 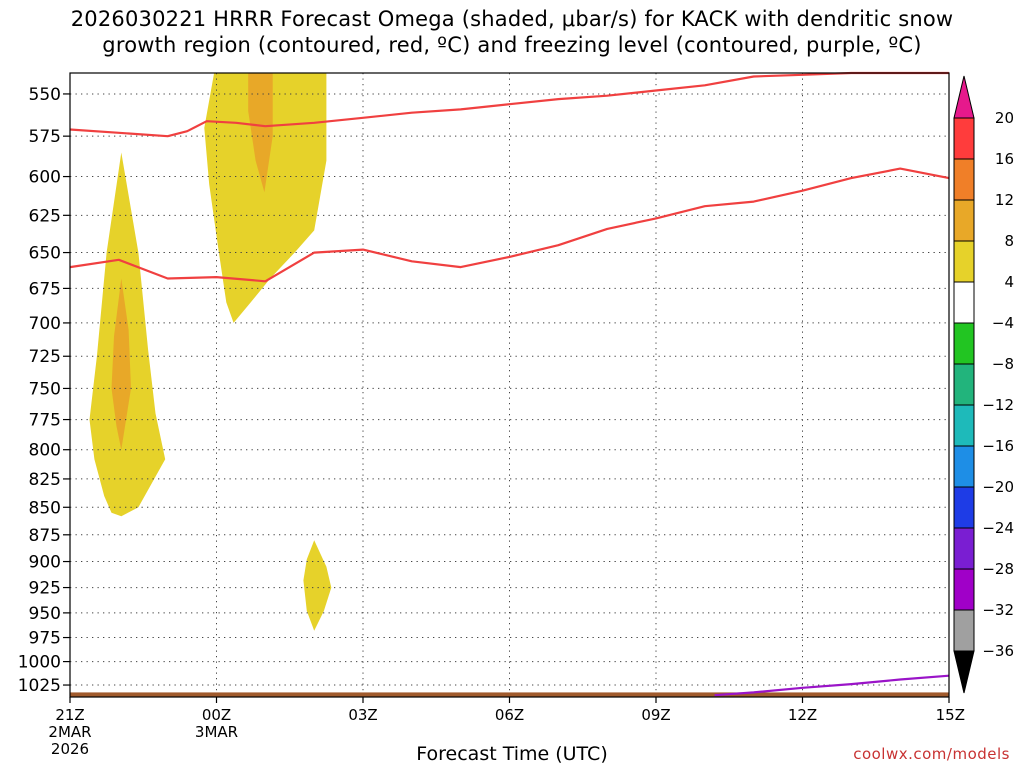 What do you see at coordinates (70, 749) in the screenshot?
I see `x-tick-year-0: 2026` at bounding box center [70, 749].